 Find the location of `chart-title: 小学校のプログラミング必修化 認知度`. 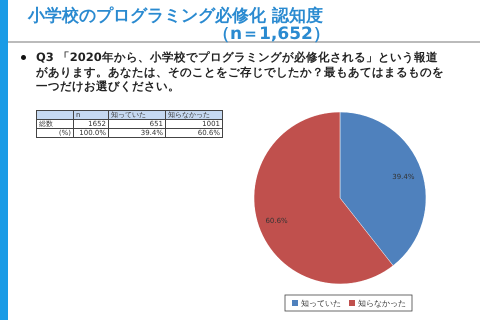

chart-title: 小学校のプログラミング必修化 認知度 is located at coordinates (175, 15).